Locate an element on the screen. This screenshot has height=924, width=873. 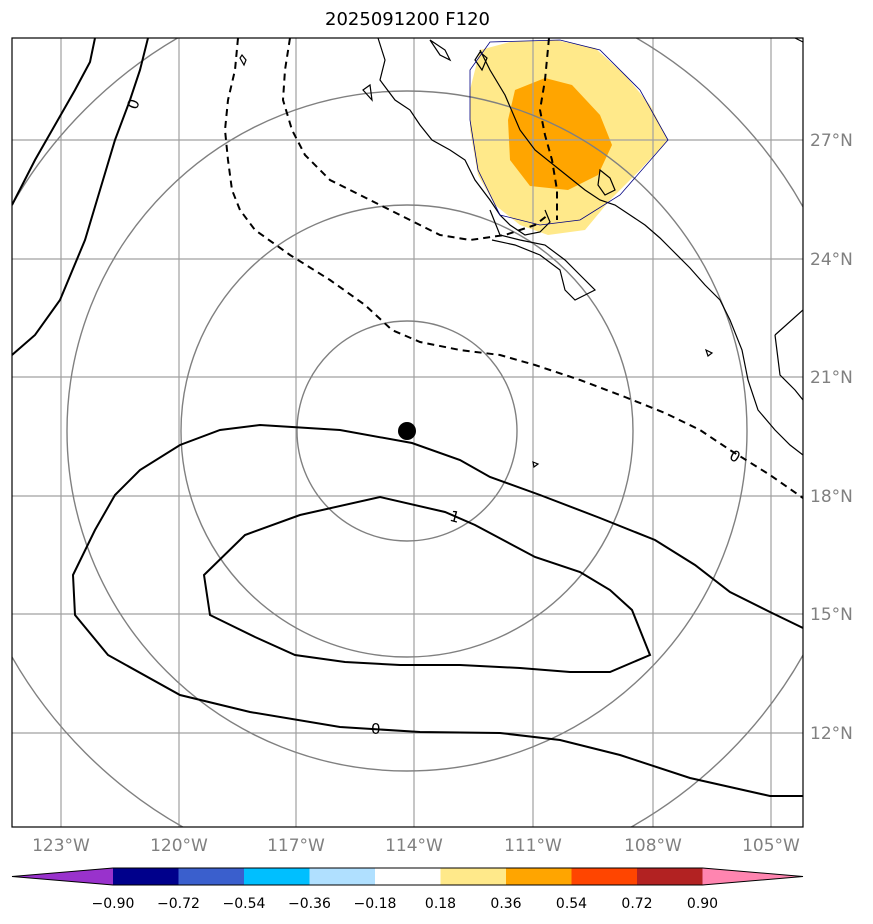
lon-label: 117°W is located at coordinates (296, 846).